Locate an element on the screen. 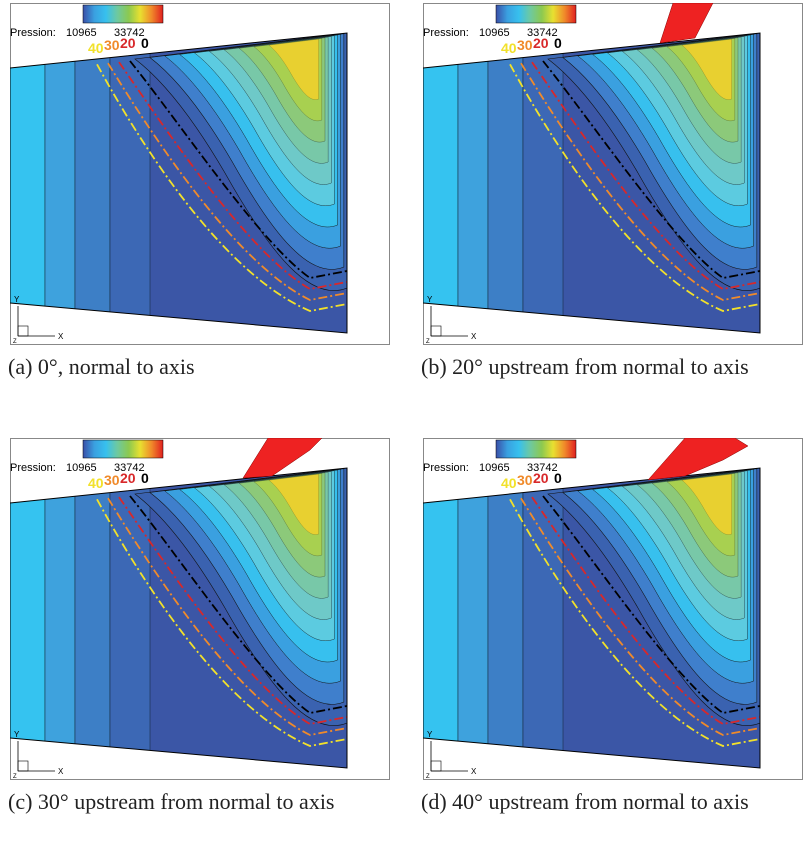  caption: (b) 20° upstream from normal to axis is located at coordinates (585, 366).